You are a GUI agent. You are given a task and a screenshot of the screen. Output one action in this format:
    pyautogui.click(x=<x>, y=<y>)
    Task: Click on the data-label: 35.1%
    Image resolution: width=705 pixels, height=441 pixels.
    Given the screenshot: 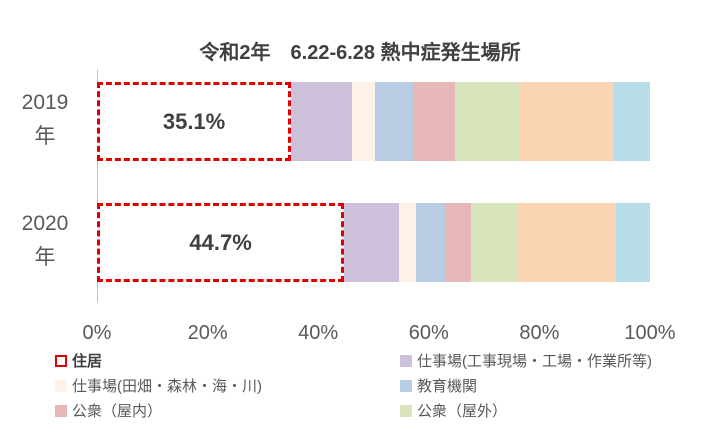 What is the action you would take?
    pyautogui.click(x=194, y=121)
    